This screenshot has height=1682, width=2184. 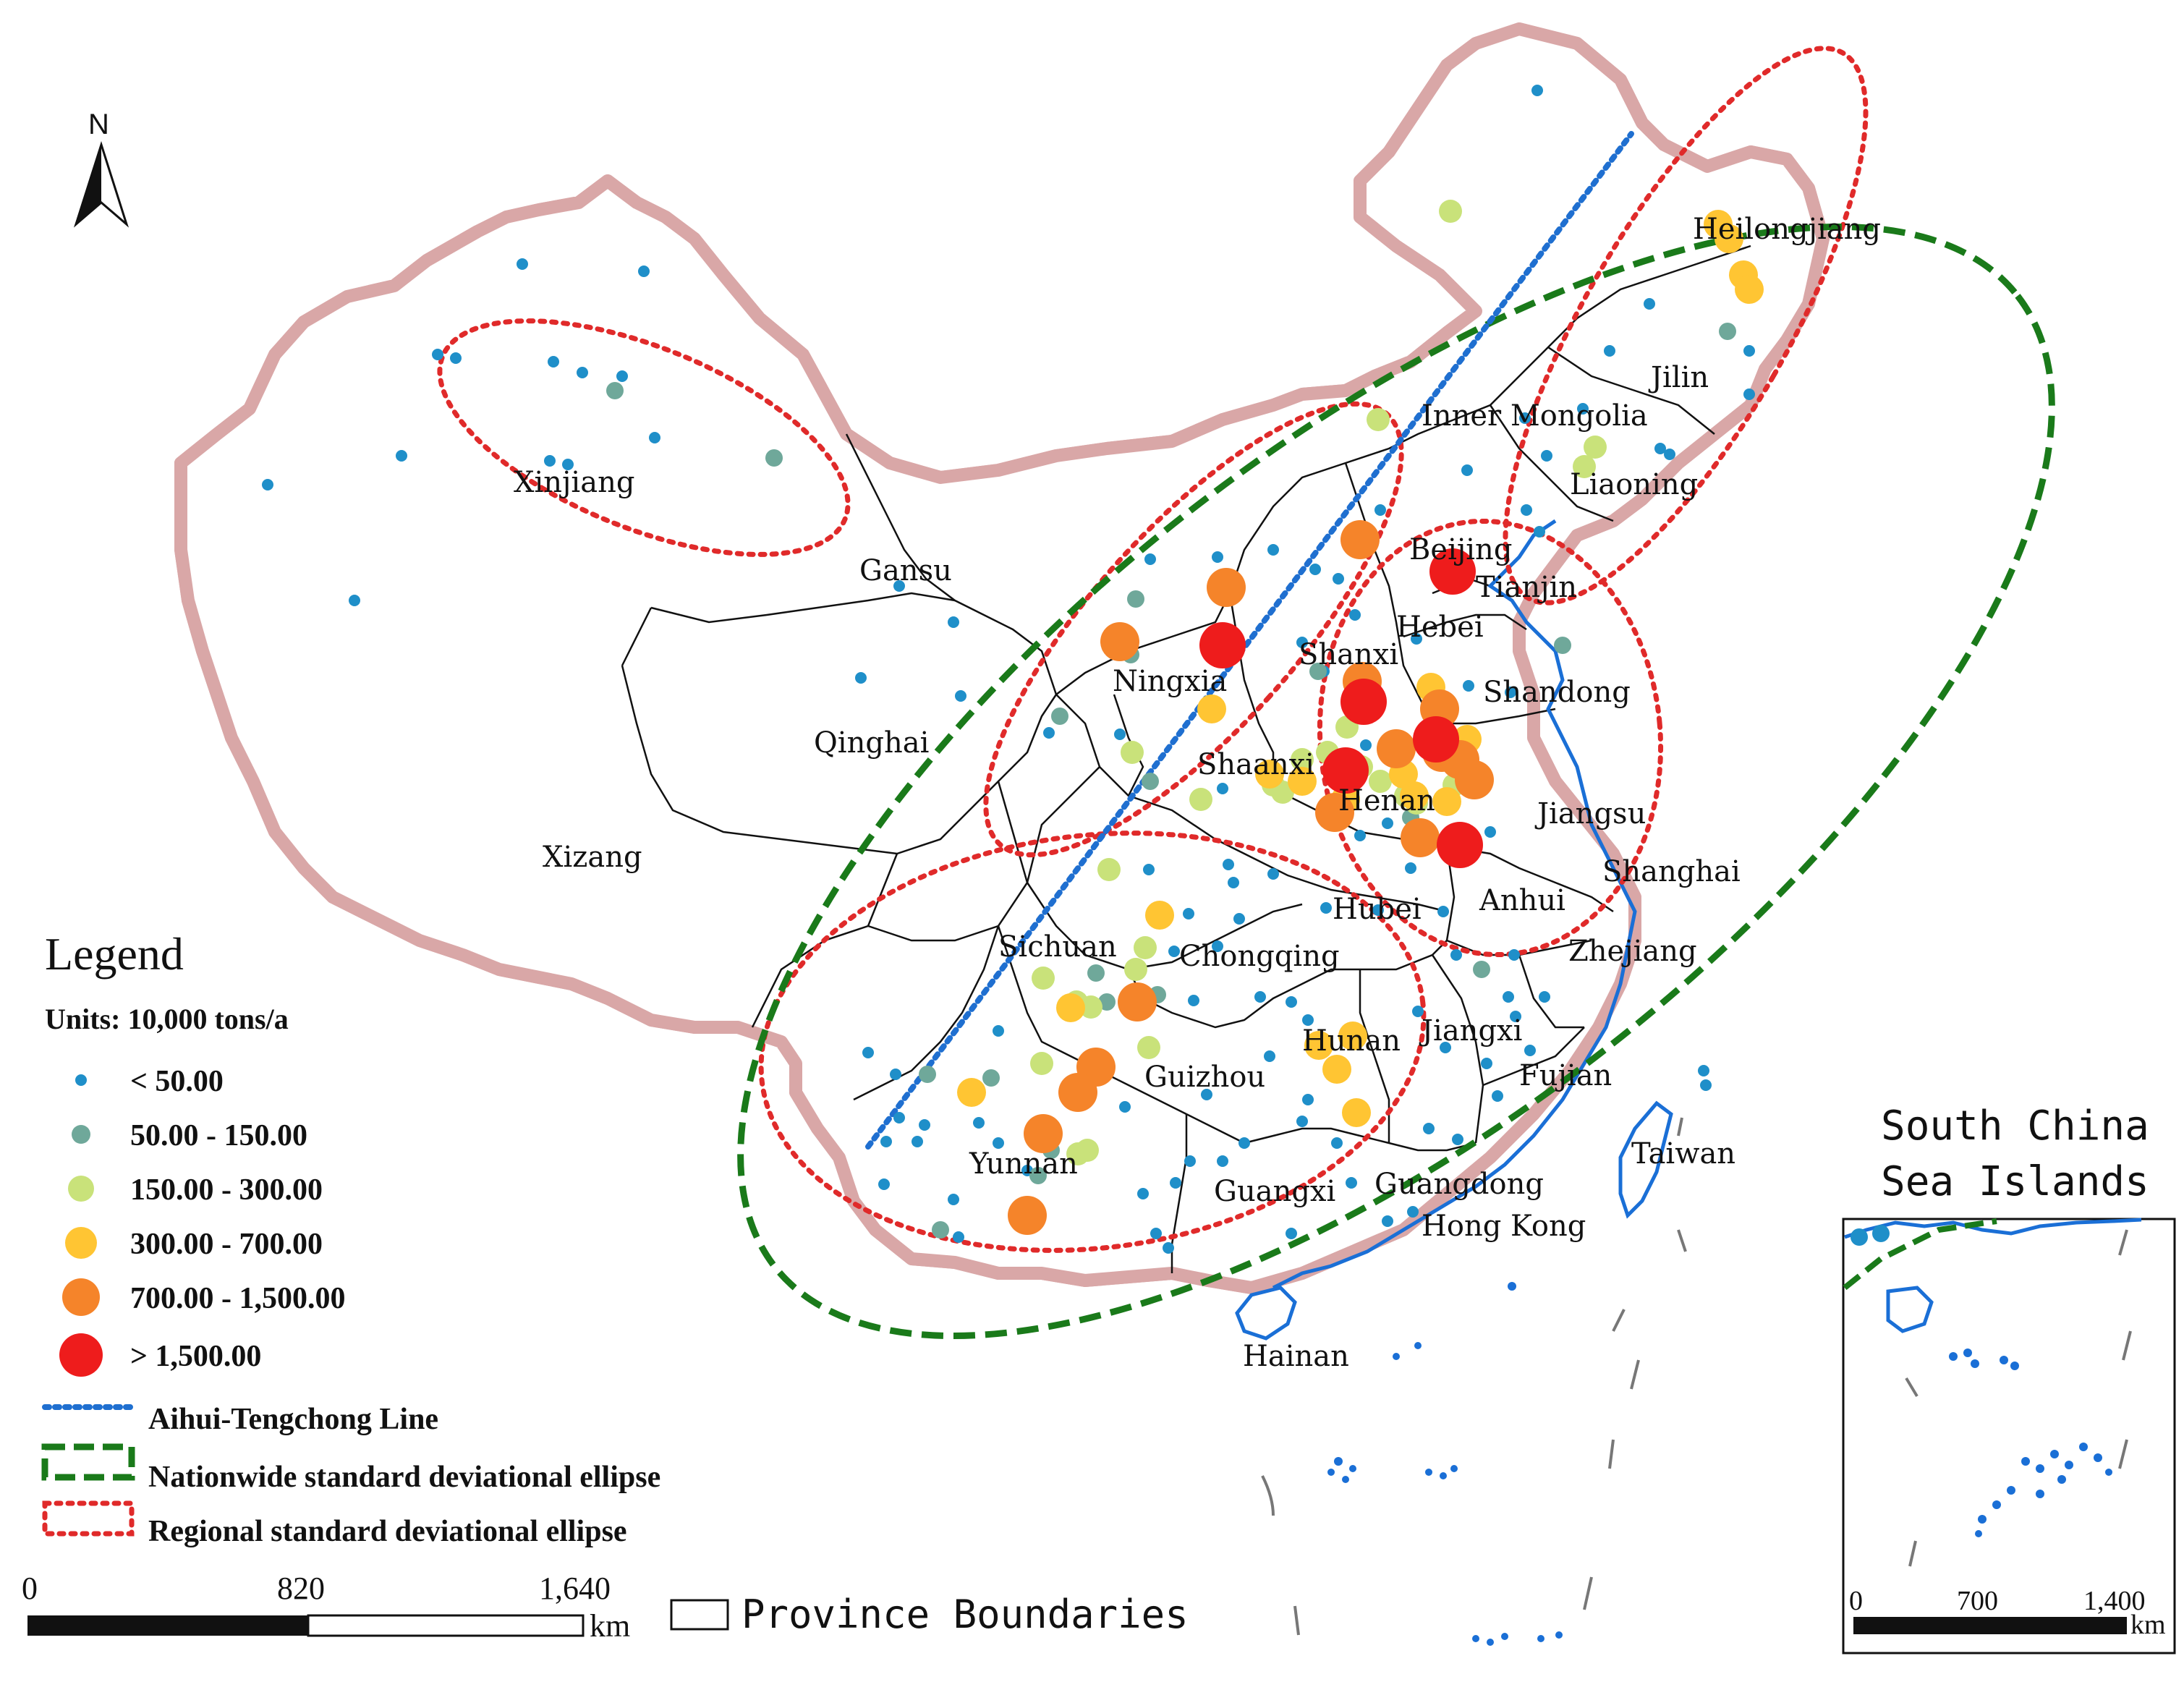 What do you see at coordinates (1474, 1376) in the screenshot?
I see `nine-dash-line` at bounding box center [1474, 1376].